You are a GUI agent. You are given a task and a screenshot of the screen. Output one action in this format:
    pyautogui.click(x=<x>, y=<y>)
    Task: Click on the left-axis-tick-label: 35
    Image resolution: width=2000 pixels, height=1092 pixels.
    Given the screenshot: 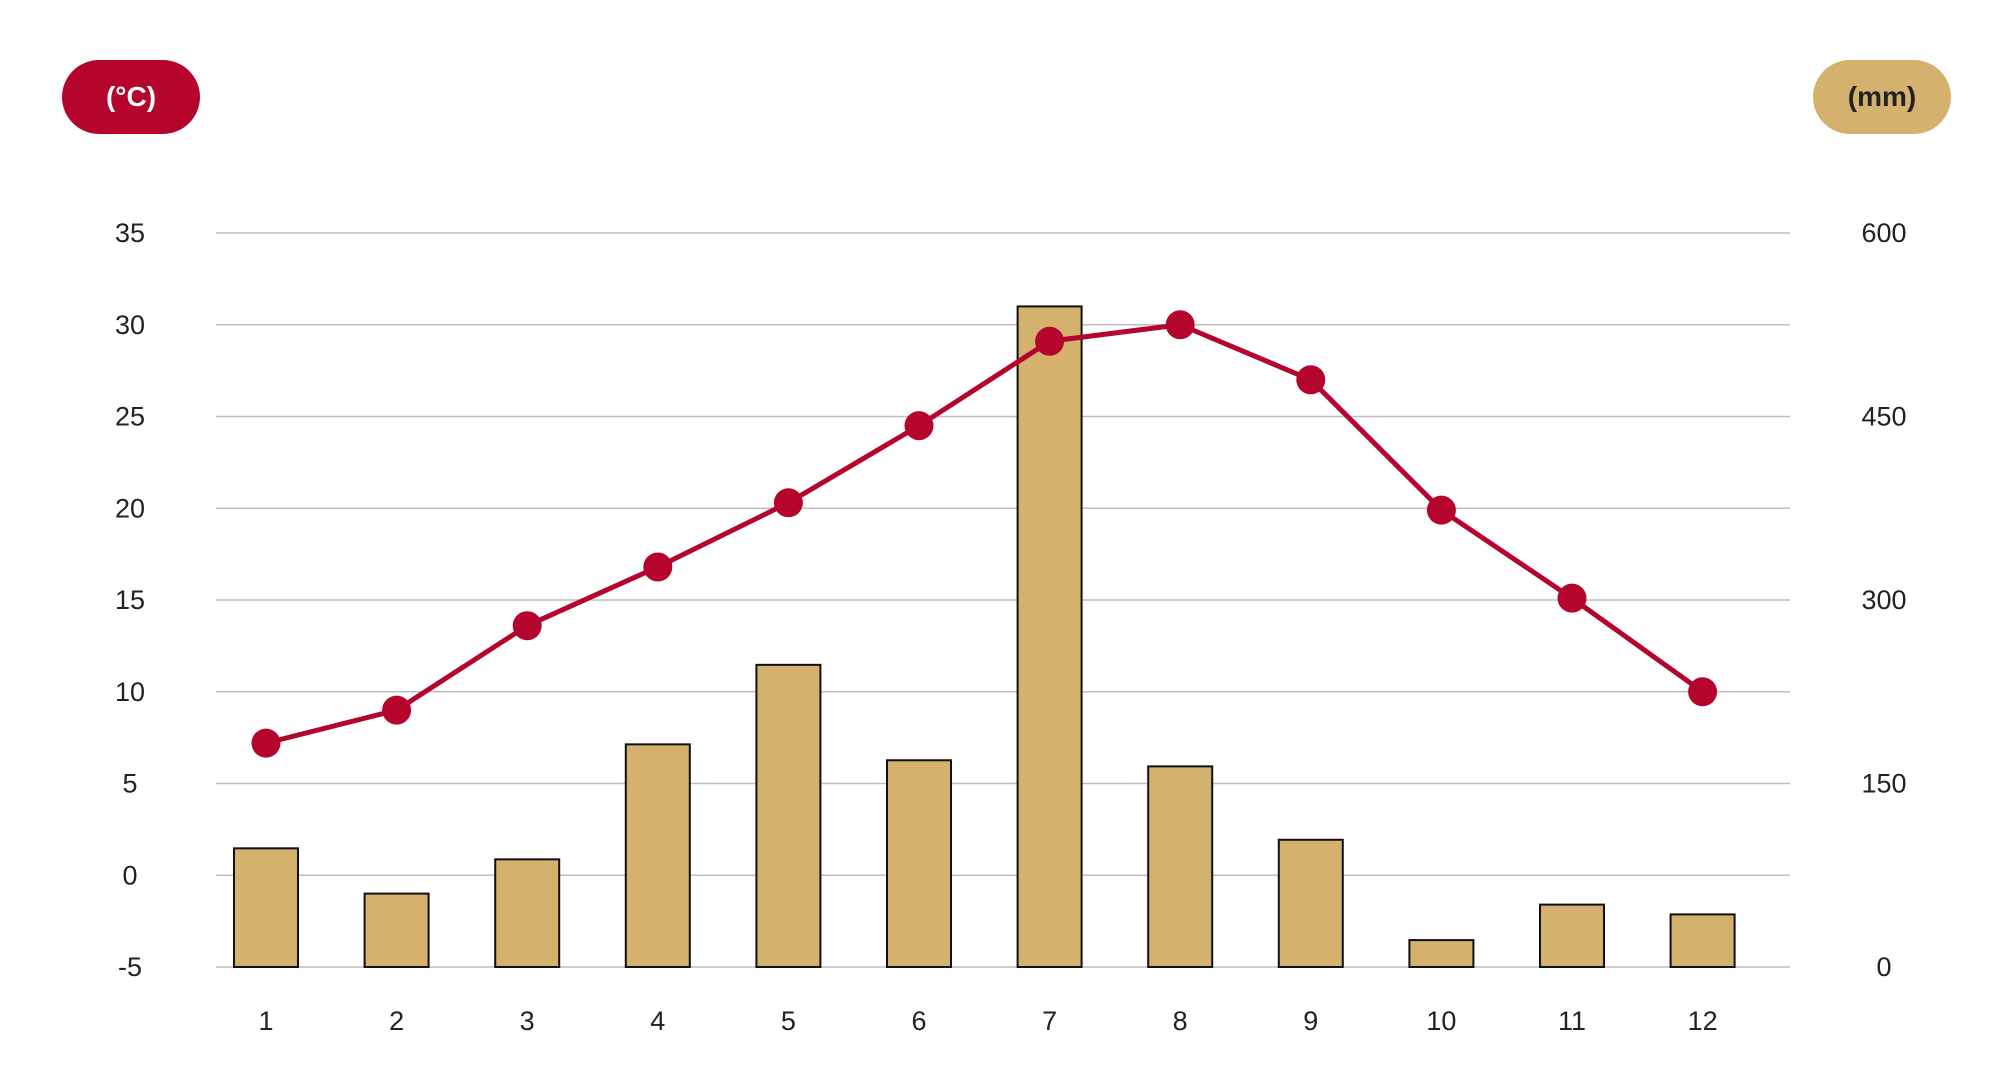 What is the action you would take?
    pyautogui.click(x=130, y=233)
    